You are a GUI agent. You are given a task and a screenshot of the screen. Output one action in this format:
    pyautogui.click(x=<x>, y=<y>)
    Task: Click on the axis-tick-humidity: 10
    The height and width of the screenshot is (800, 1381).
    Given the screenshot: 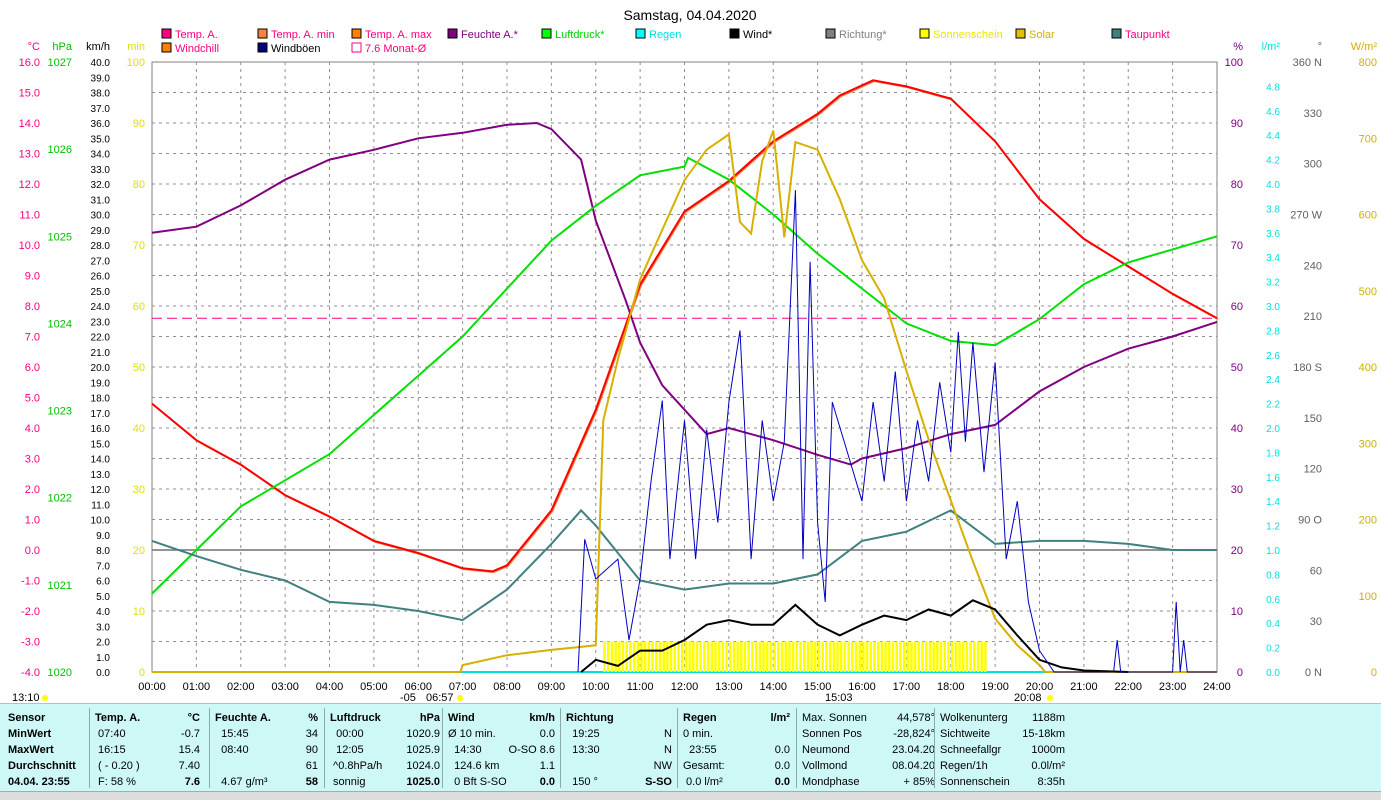 What is the action you would take?
    pyautogui.click(x=1237, y=612)
    